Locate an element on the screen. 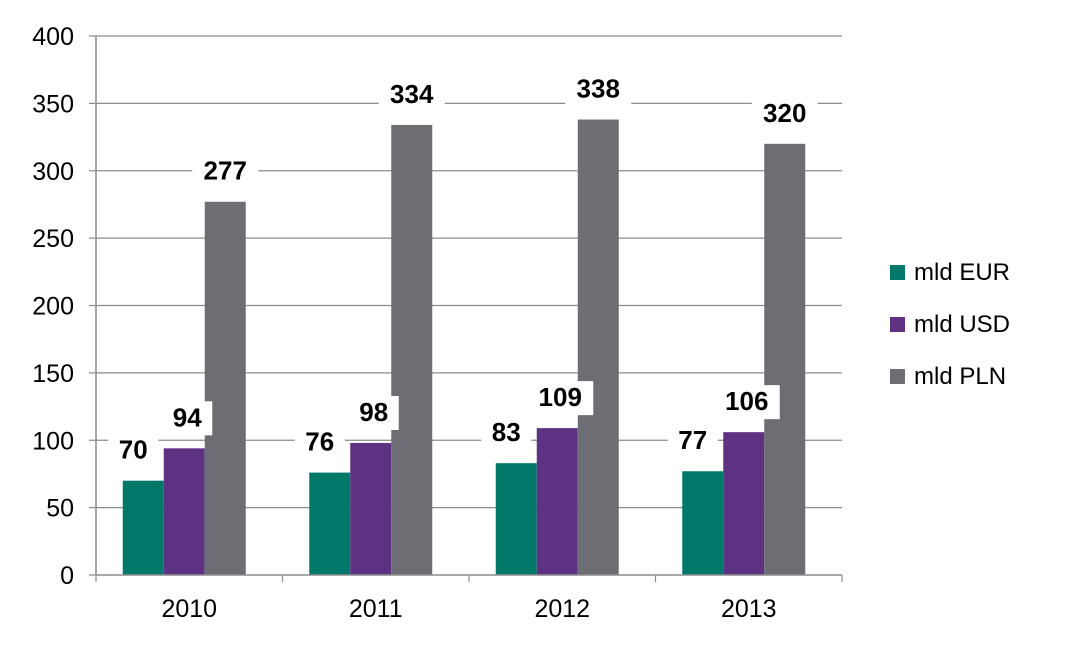  data-label: 320 is located at coordinates (784, 113).